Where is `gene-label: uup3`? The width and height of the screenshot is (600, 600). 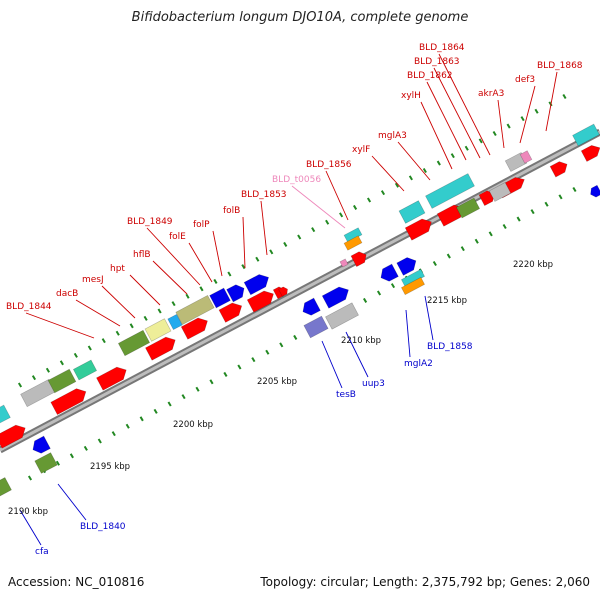
gene-label: uup3 is located at coordinates (373, 384).